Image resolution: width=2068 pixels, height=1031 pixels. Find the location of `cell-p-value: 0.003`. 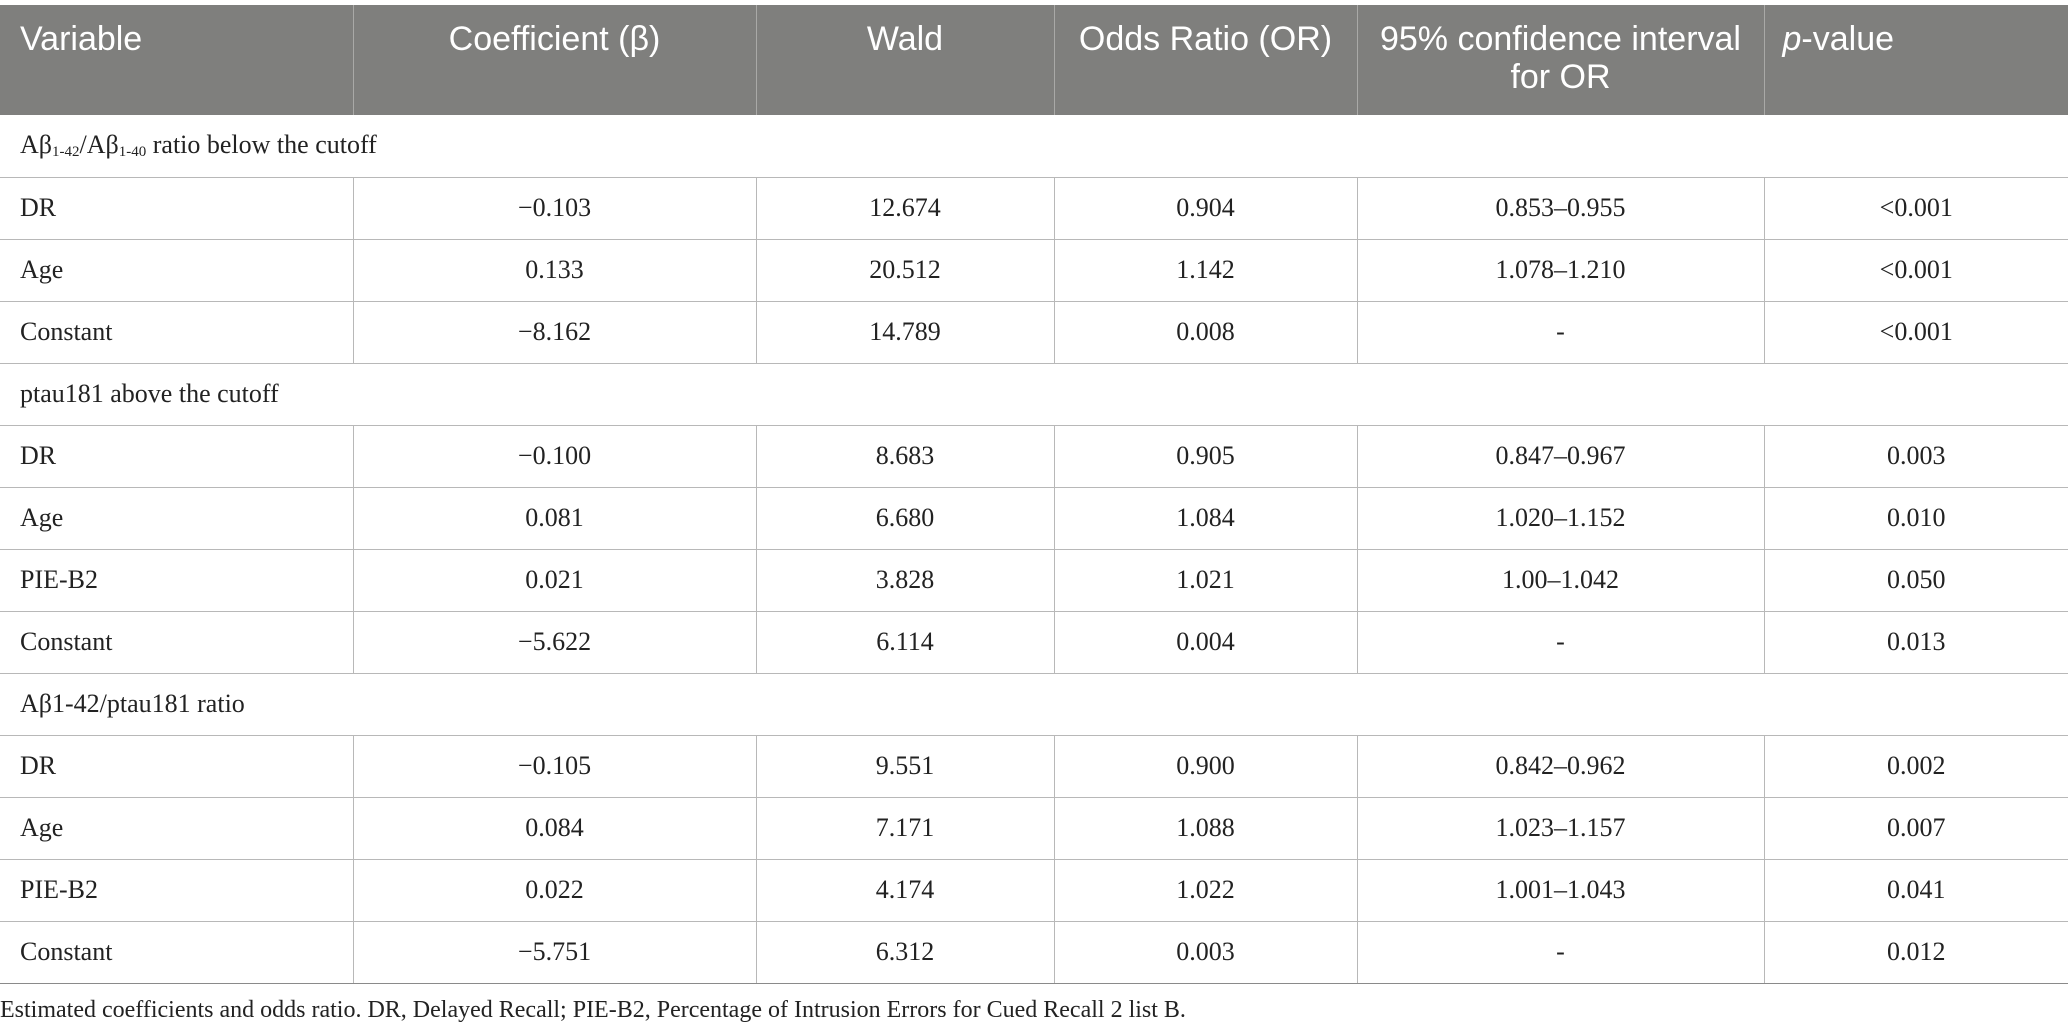

cell-p-value: 0.003 is located at coordinates (1916, 456).